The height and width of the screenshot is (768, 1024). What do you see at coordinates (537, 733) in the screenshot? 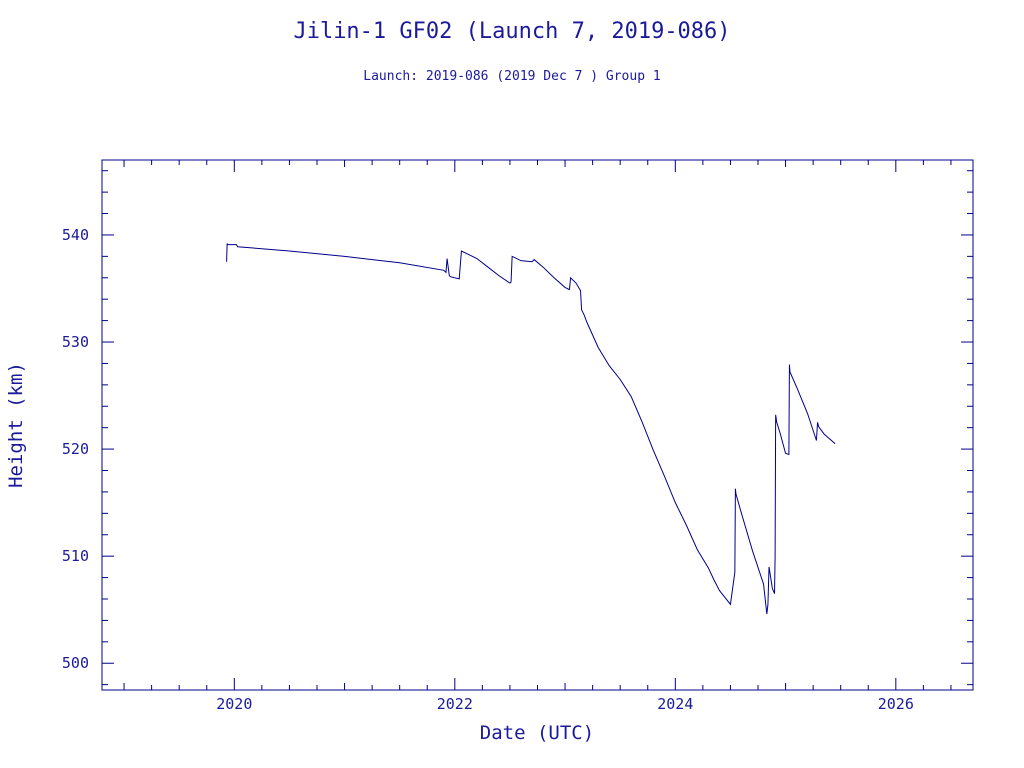
I see `x-axis-label: Date (UTC)` at bounding box center [537, 733].